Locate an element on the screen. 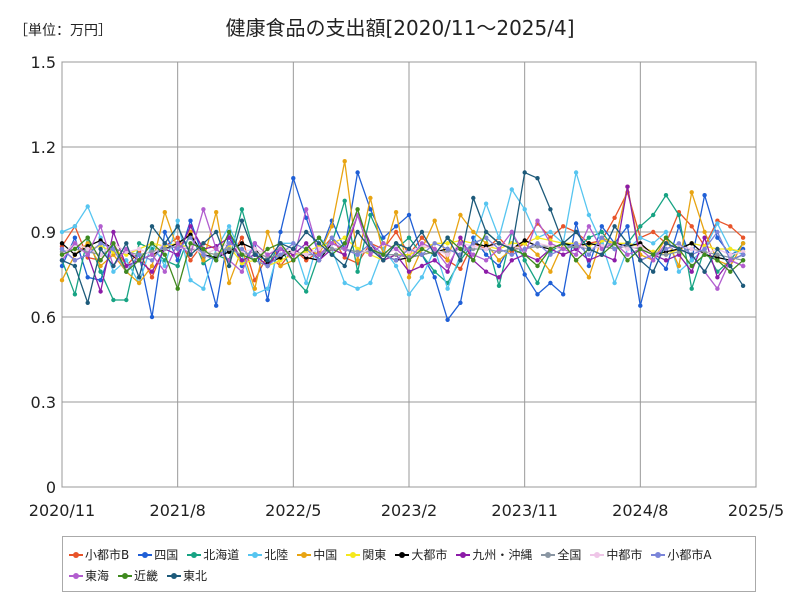  legend-label: 関東 is located at coordinates (374, 555).